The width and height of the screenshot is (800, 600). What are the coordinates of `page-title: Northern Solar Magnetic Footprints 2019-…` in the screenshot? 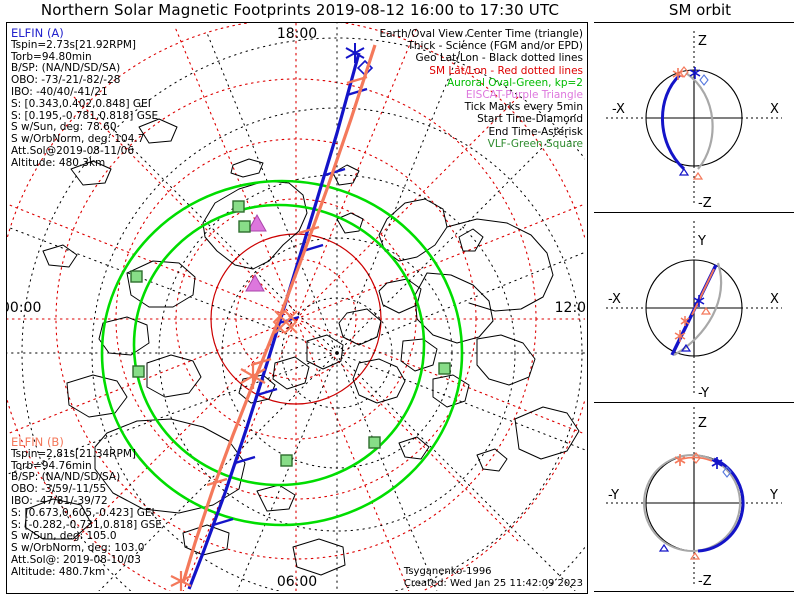 It's located at (300, 10).